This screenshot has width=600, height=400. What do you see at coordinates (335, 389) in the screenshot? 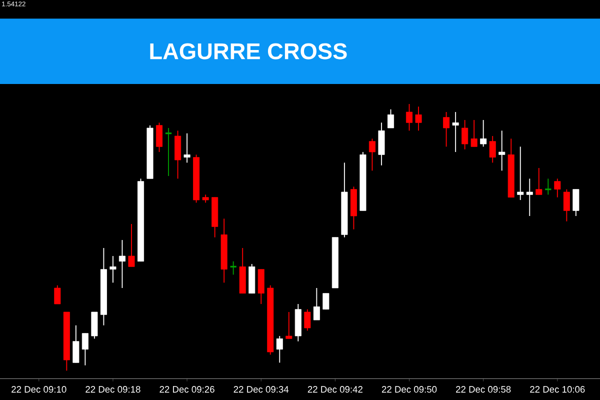
I see `x-tick-label: 22 Dec 09:42` at bounding box center [335, 389].